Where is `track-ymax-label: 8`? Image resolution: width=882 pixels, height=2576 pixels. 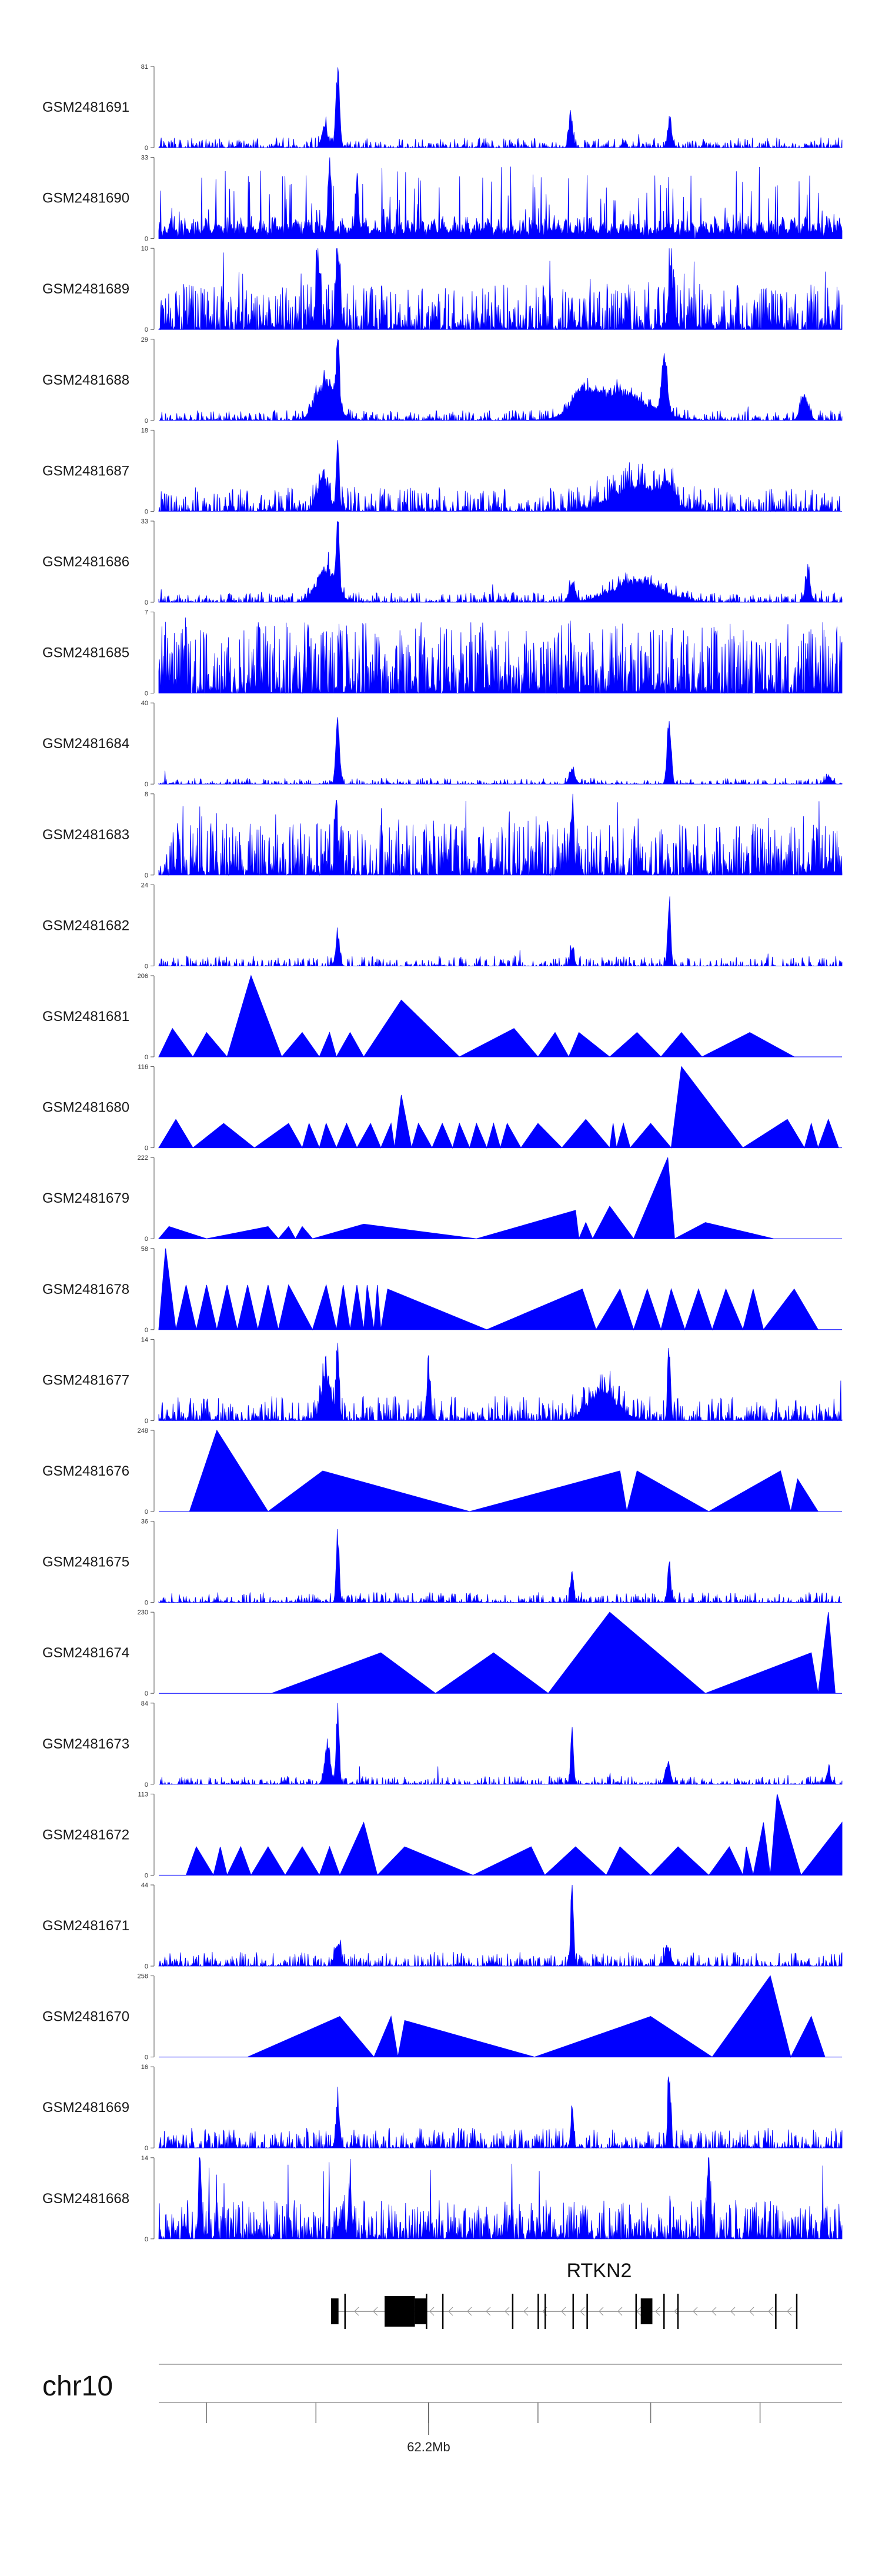
track-ymax-label: 8 is located at coordinates (146, 794).